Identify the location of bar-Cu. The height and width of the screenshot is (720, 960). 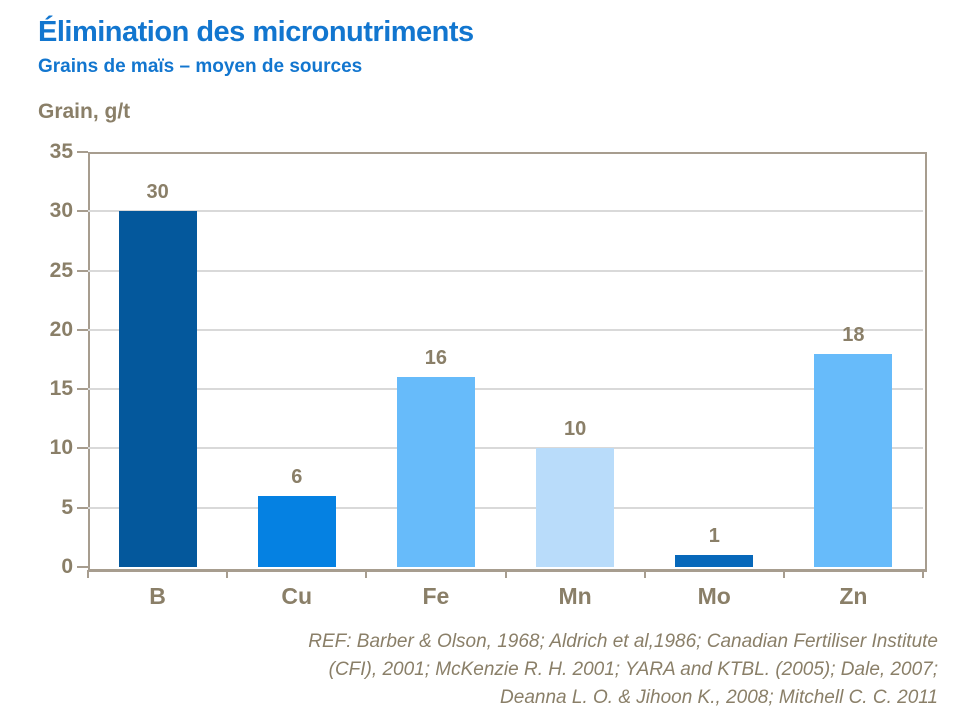
(296, 531).